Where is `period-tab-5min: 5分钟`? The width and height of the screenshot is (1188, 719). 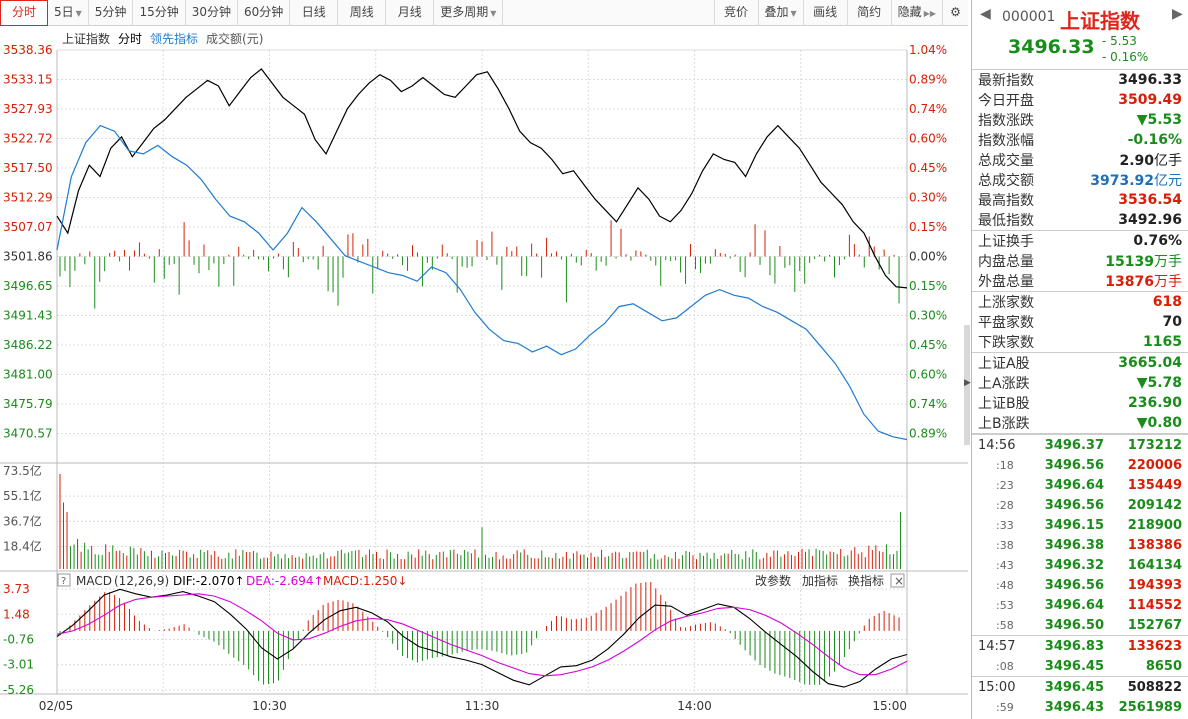
period-tab-5min: 5分钟 is located at coordinates (111, 13).